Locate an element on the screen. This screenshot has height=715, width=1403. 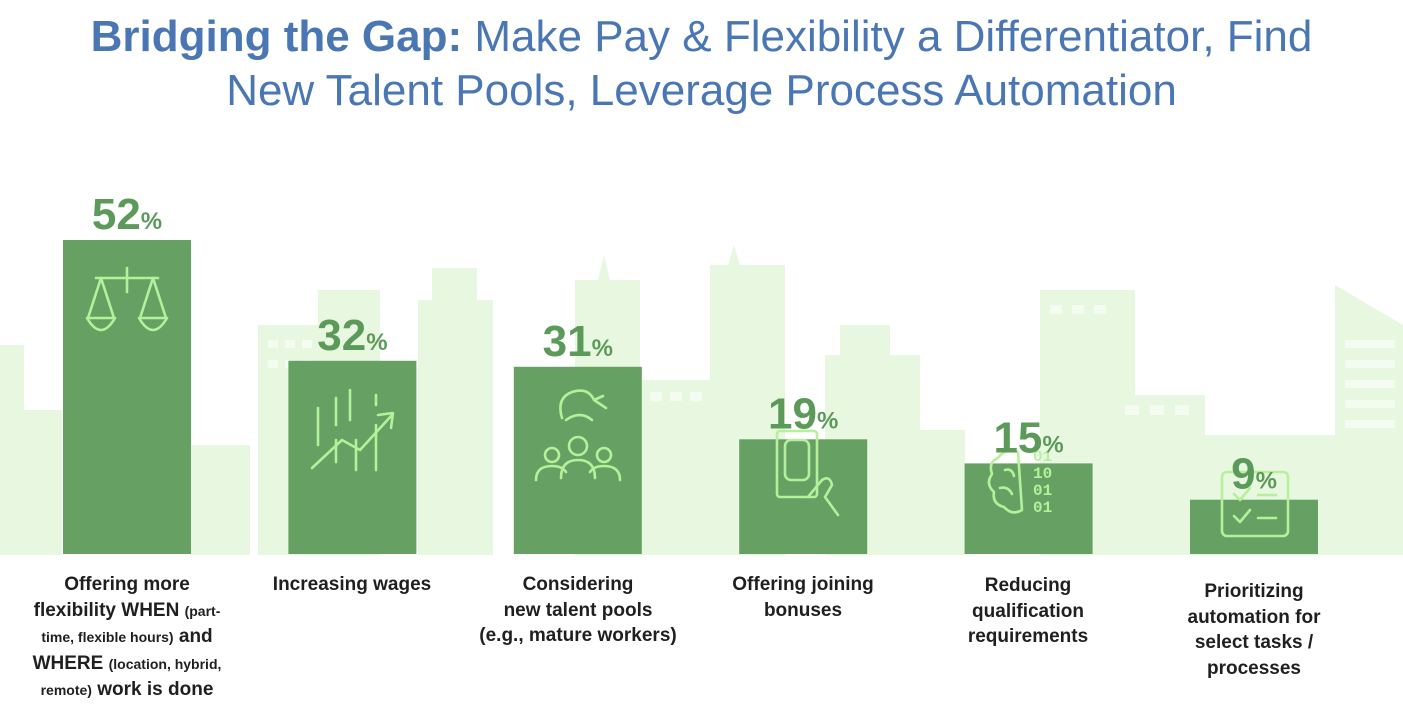
binary-row-3: 01 is located at coordinates (1042, 491).